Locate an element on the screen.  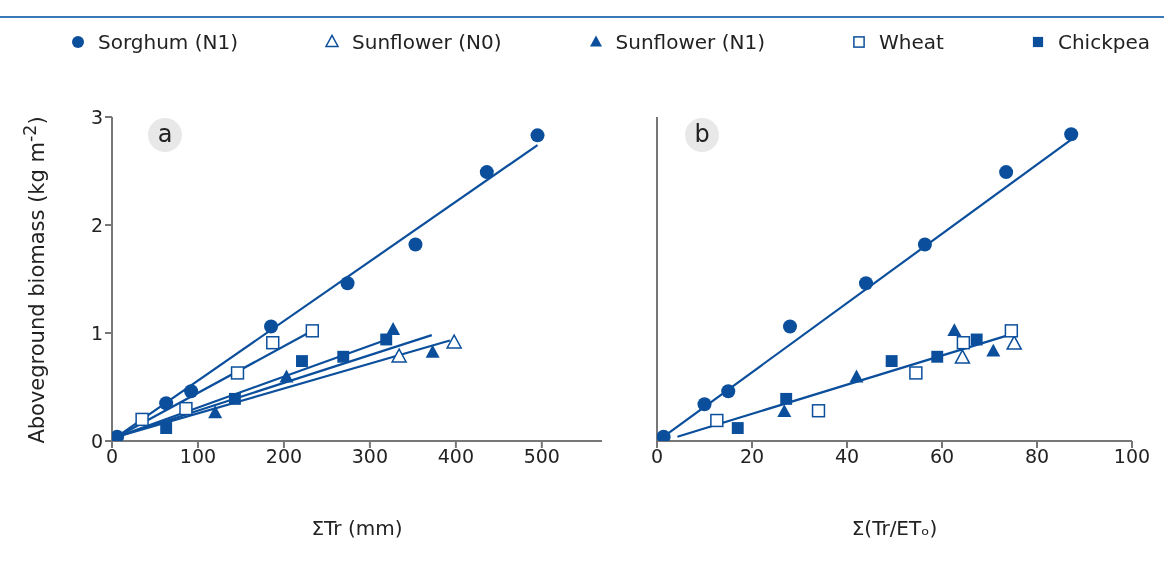
y-tick-label: 1 is located at coordinates (96, 332).